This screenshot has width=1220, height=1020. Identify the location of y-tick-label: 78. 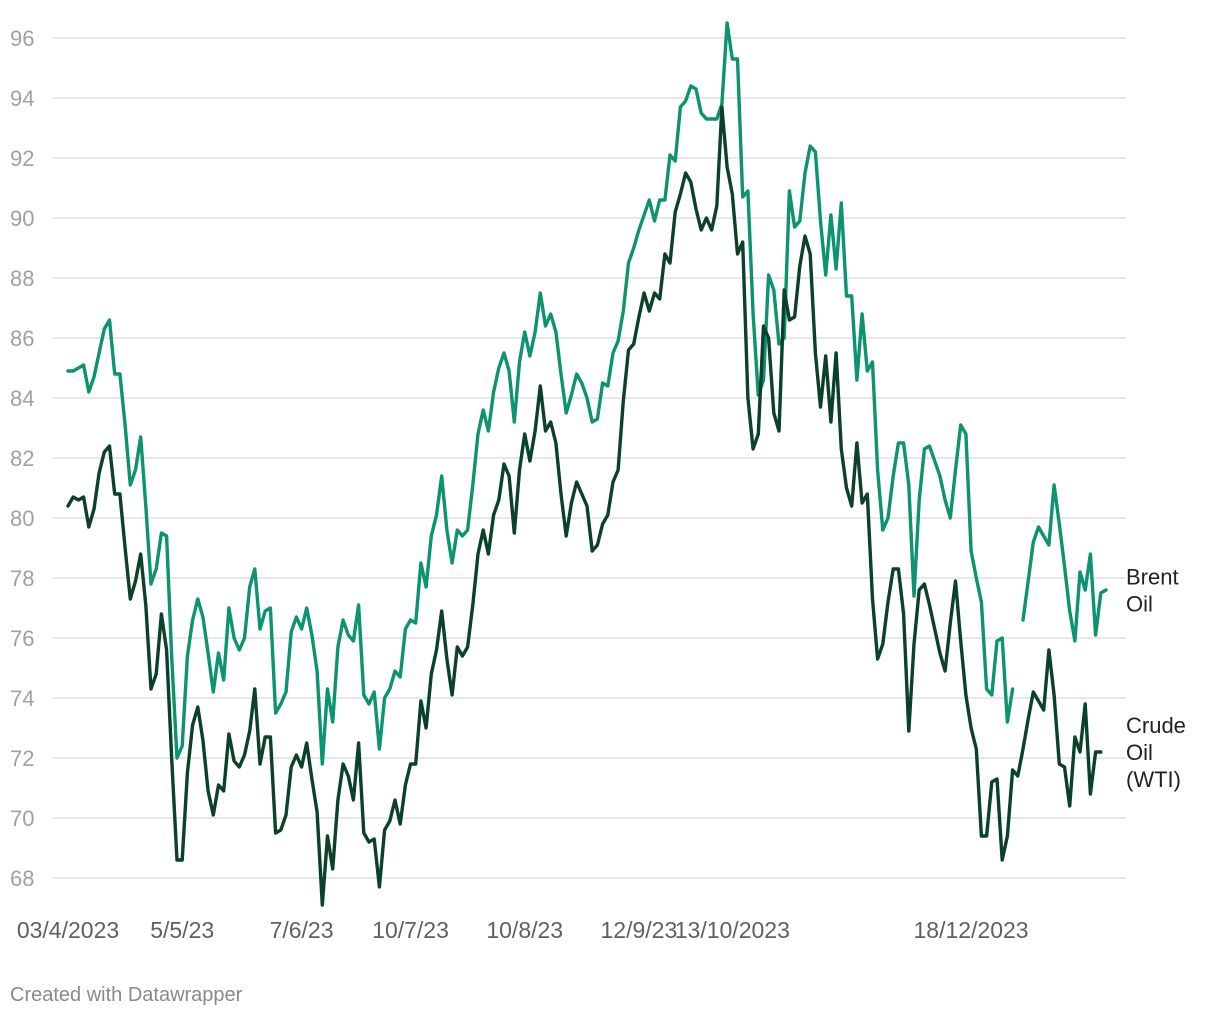
(22, 578).